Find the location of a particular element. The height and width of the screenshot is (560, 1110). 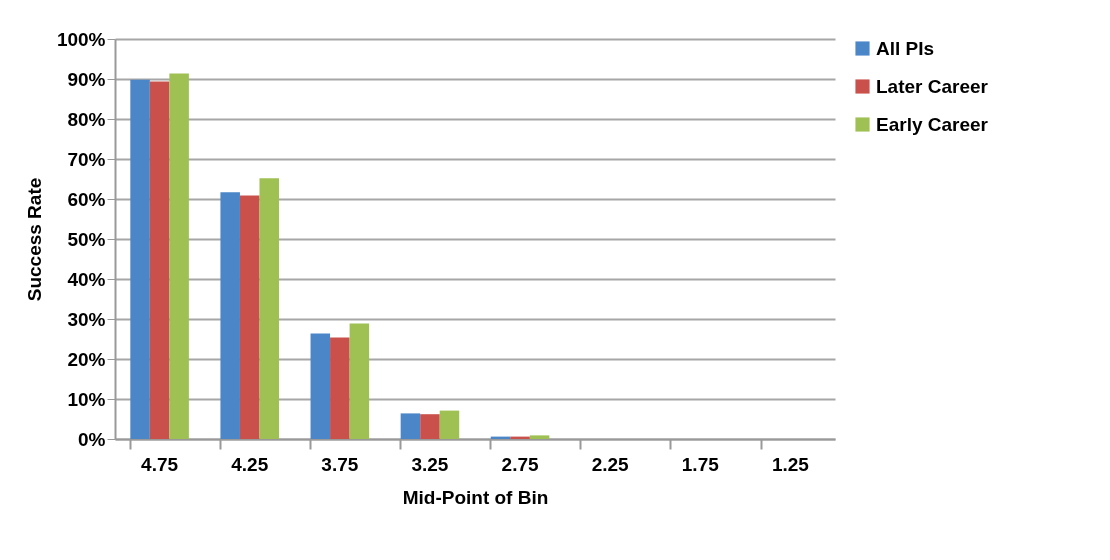

legend-label: All PIs is located at coordinates (905, 48).